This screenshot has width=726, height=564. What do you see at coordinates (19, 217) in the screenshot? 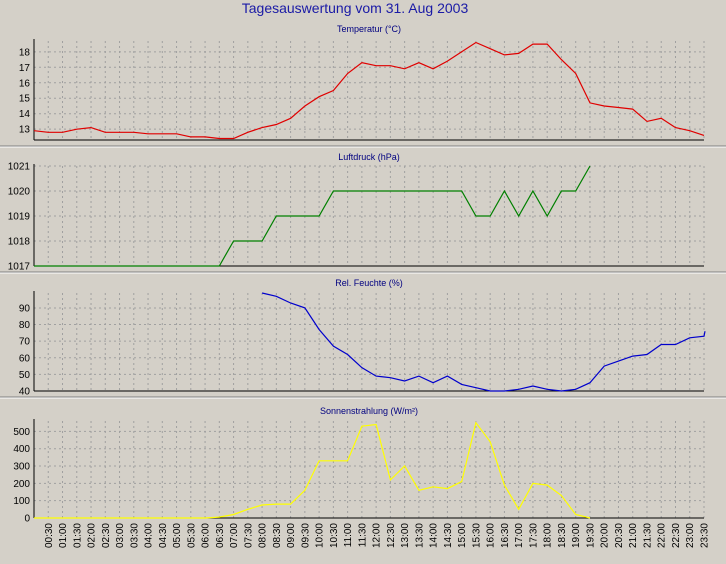
I see `y-tick-label: 1019` at bounding box center [19, 217].